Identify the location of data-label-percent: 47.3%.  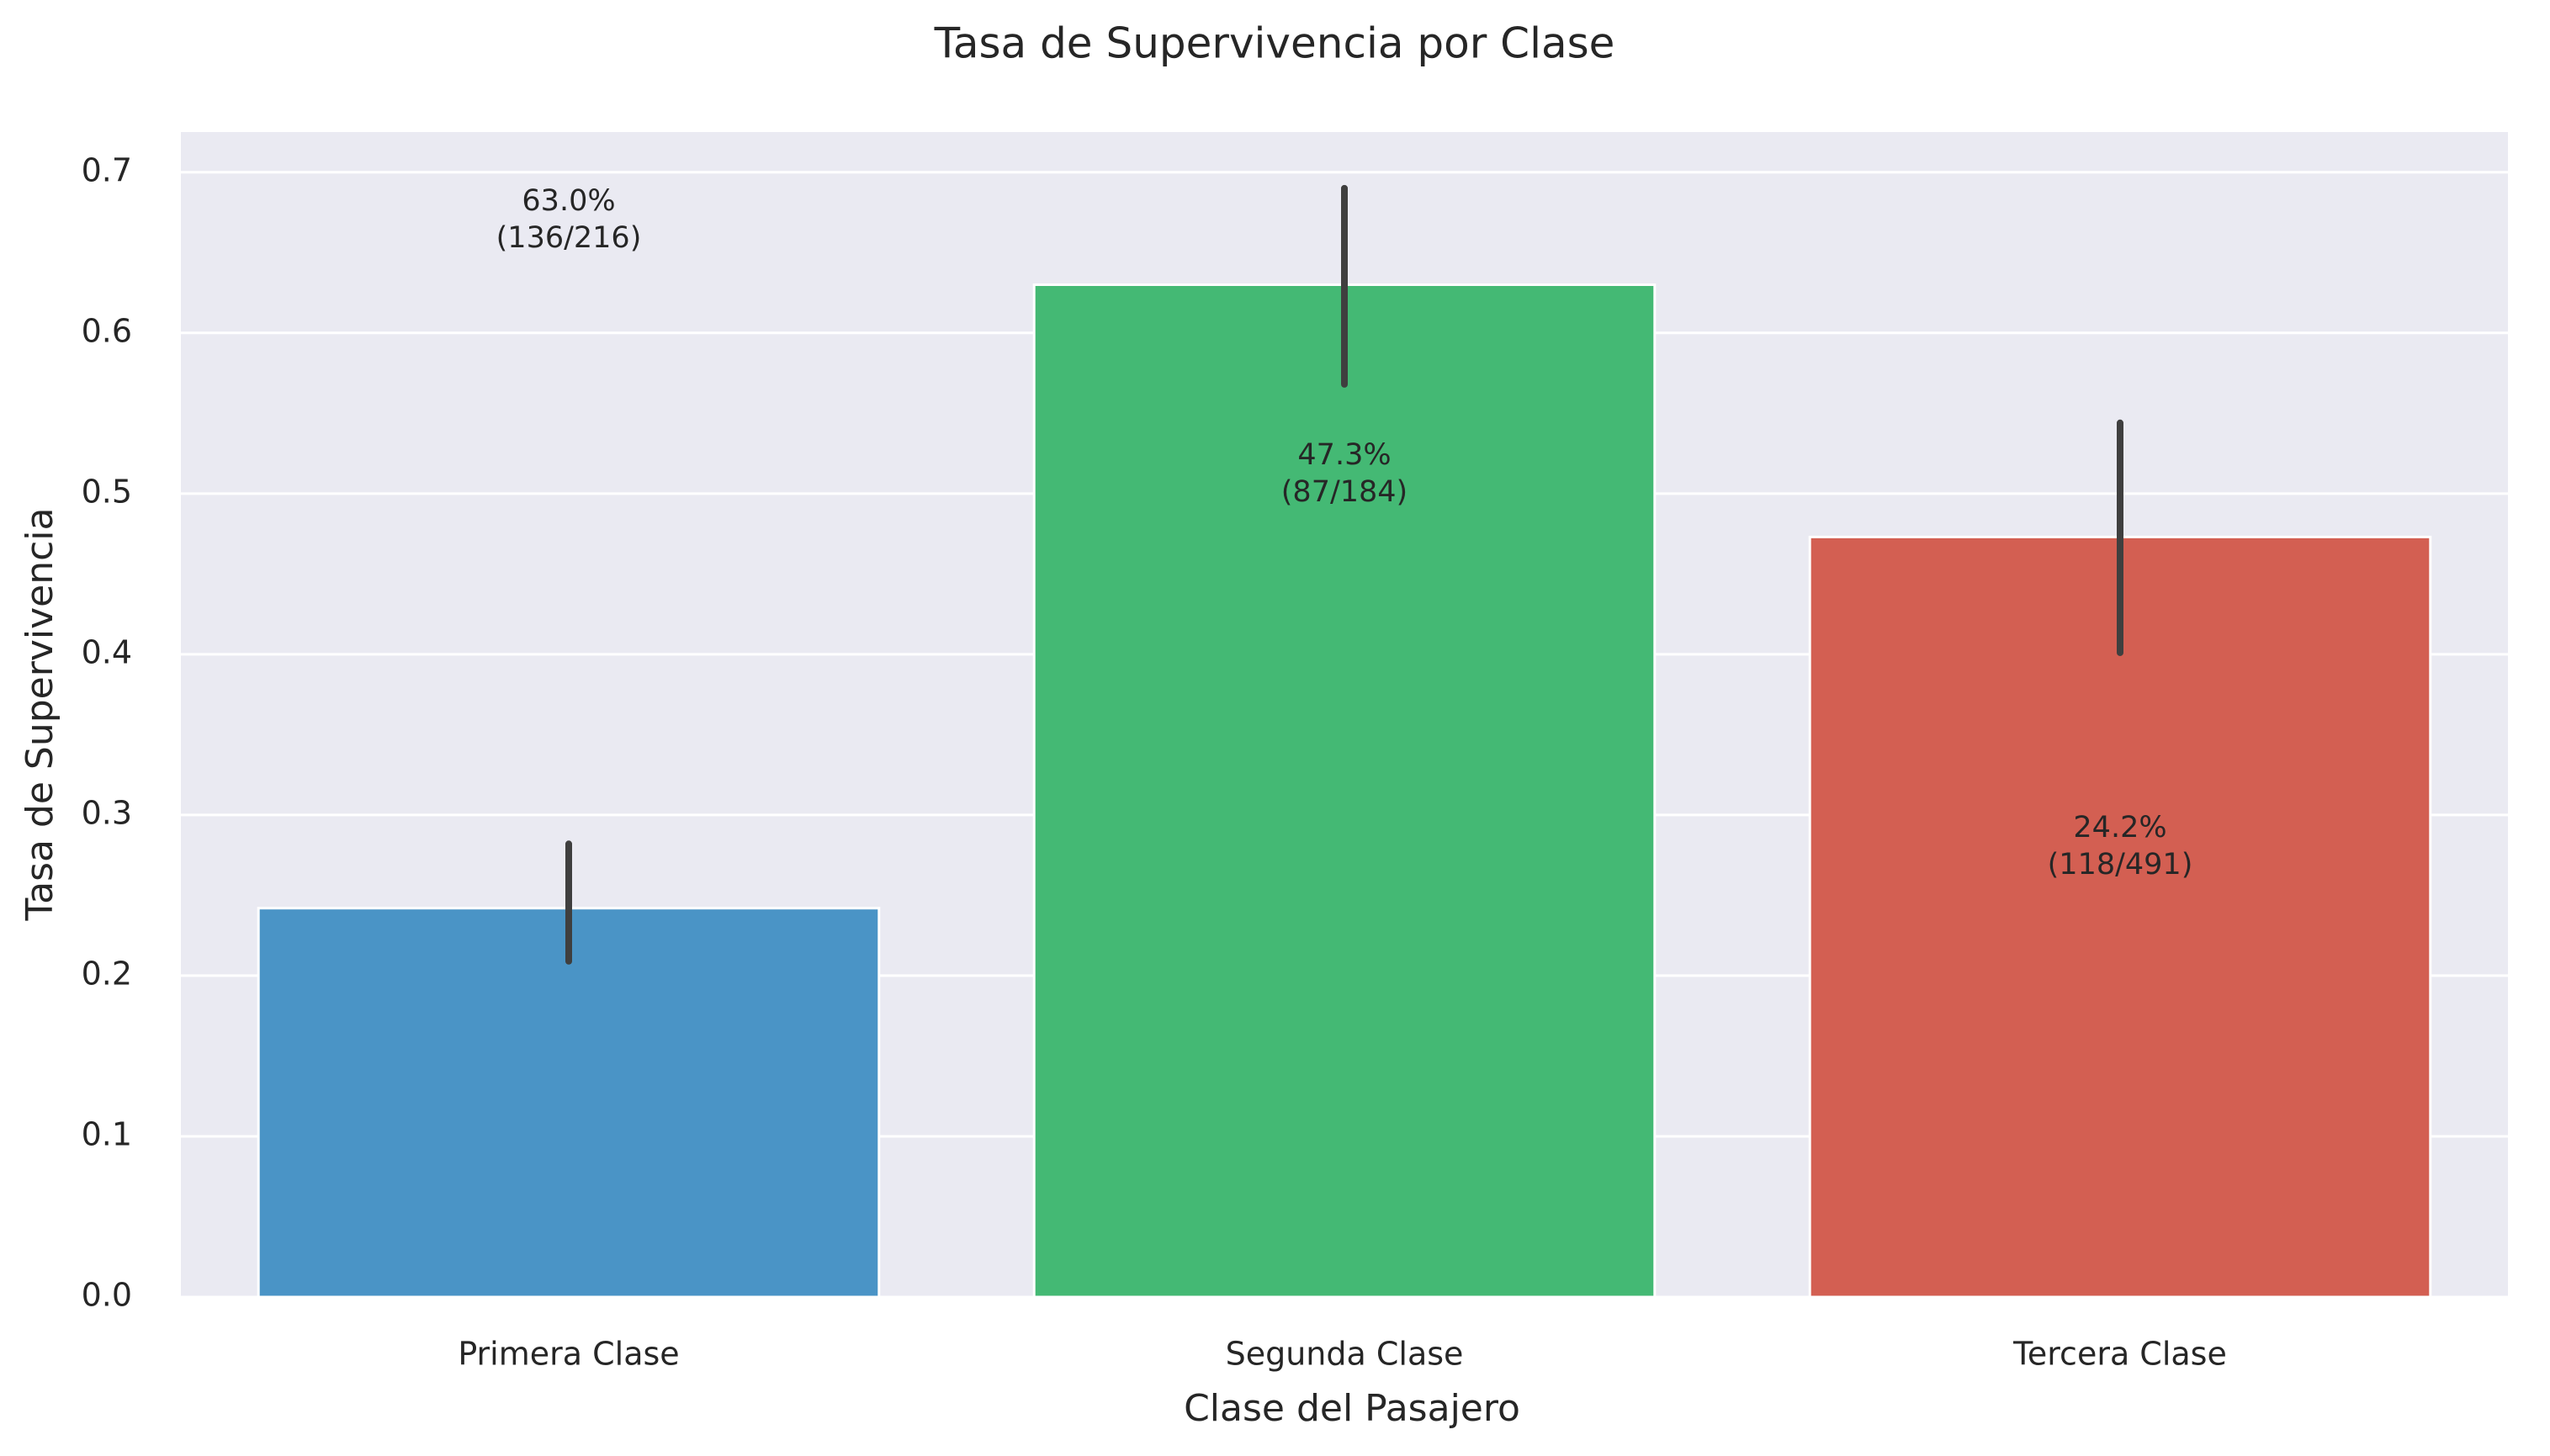
(1344, 455).